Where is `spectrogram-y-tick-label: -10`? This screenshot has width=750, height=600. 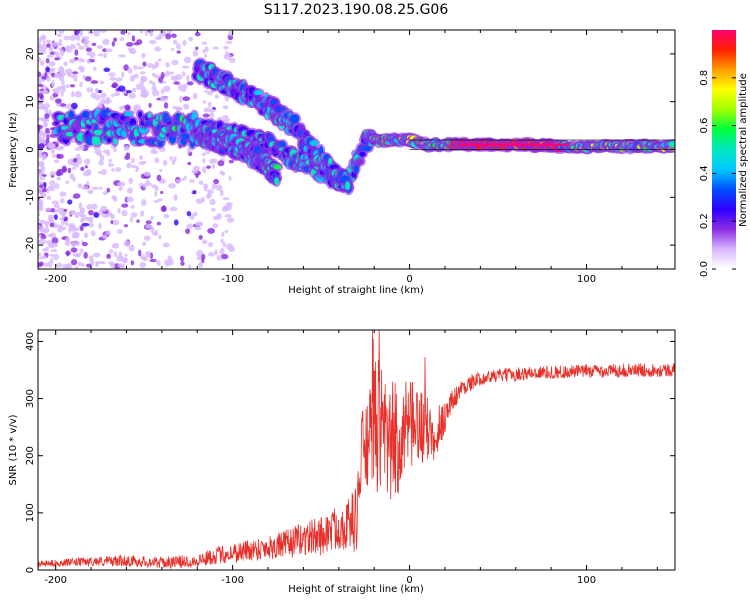 spectrogram-y-tick-label: -10 is located at coordinates (30, 197).